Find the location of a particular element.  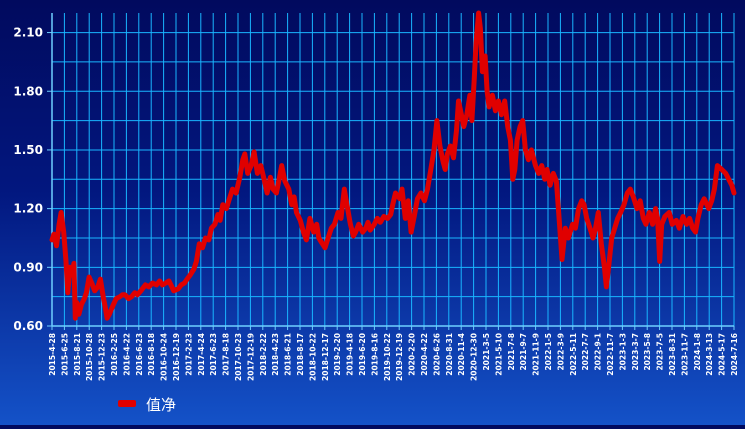

y-tick-label: 2.10 is located at coordinates (28, 33).